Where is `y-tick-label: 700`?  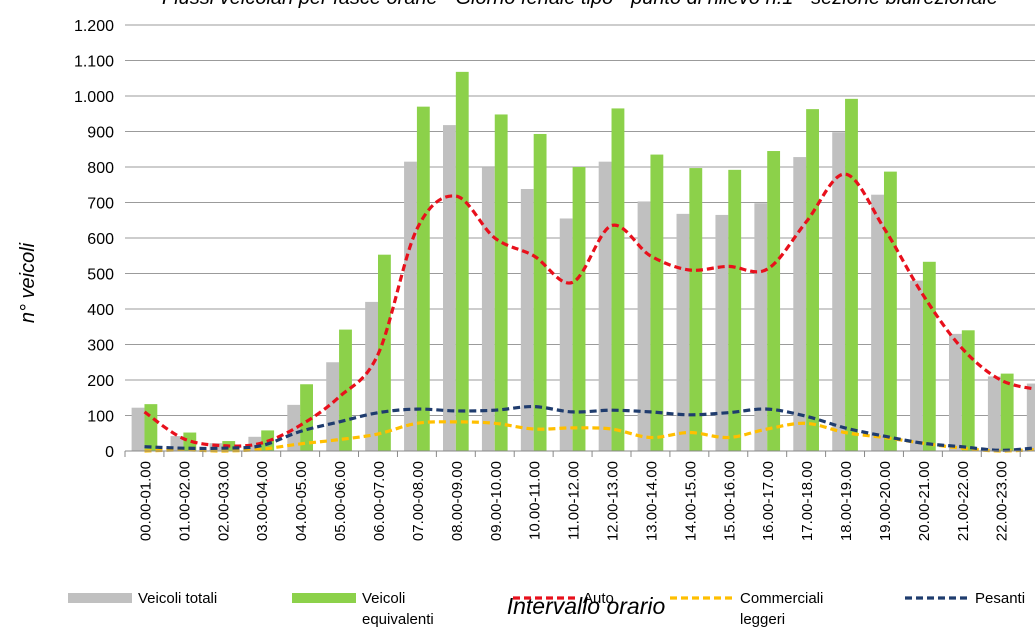 y-tick-label: 700 is located at coordinates (100, 204).